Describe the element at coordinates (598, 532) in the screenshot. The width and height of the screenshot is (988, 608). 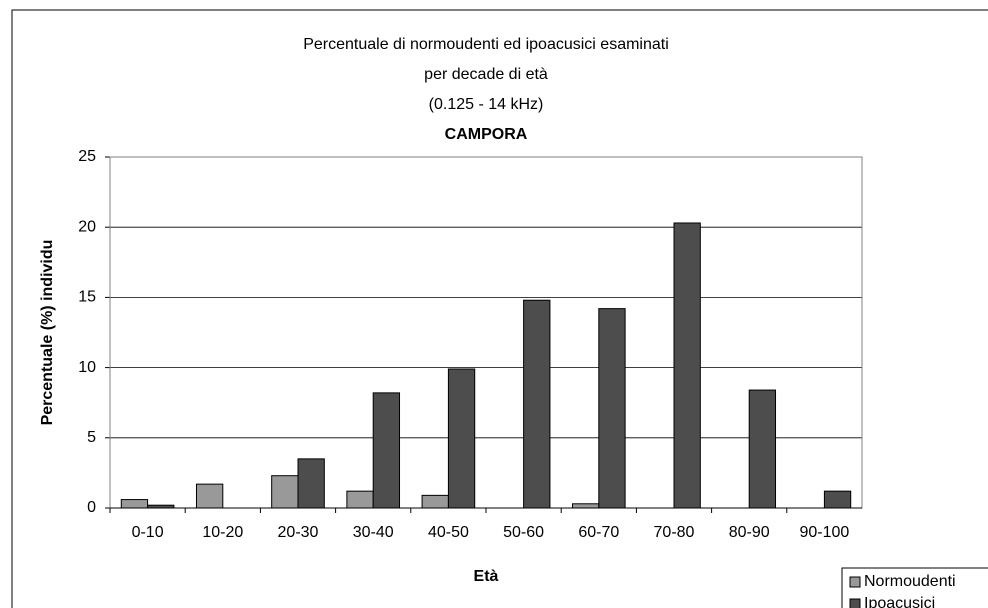
I see `x-tick-label: 60-70` at that location.